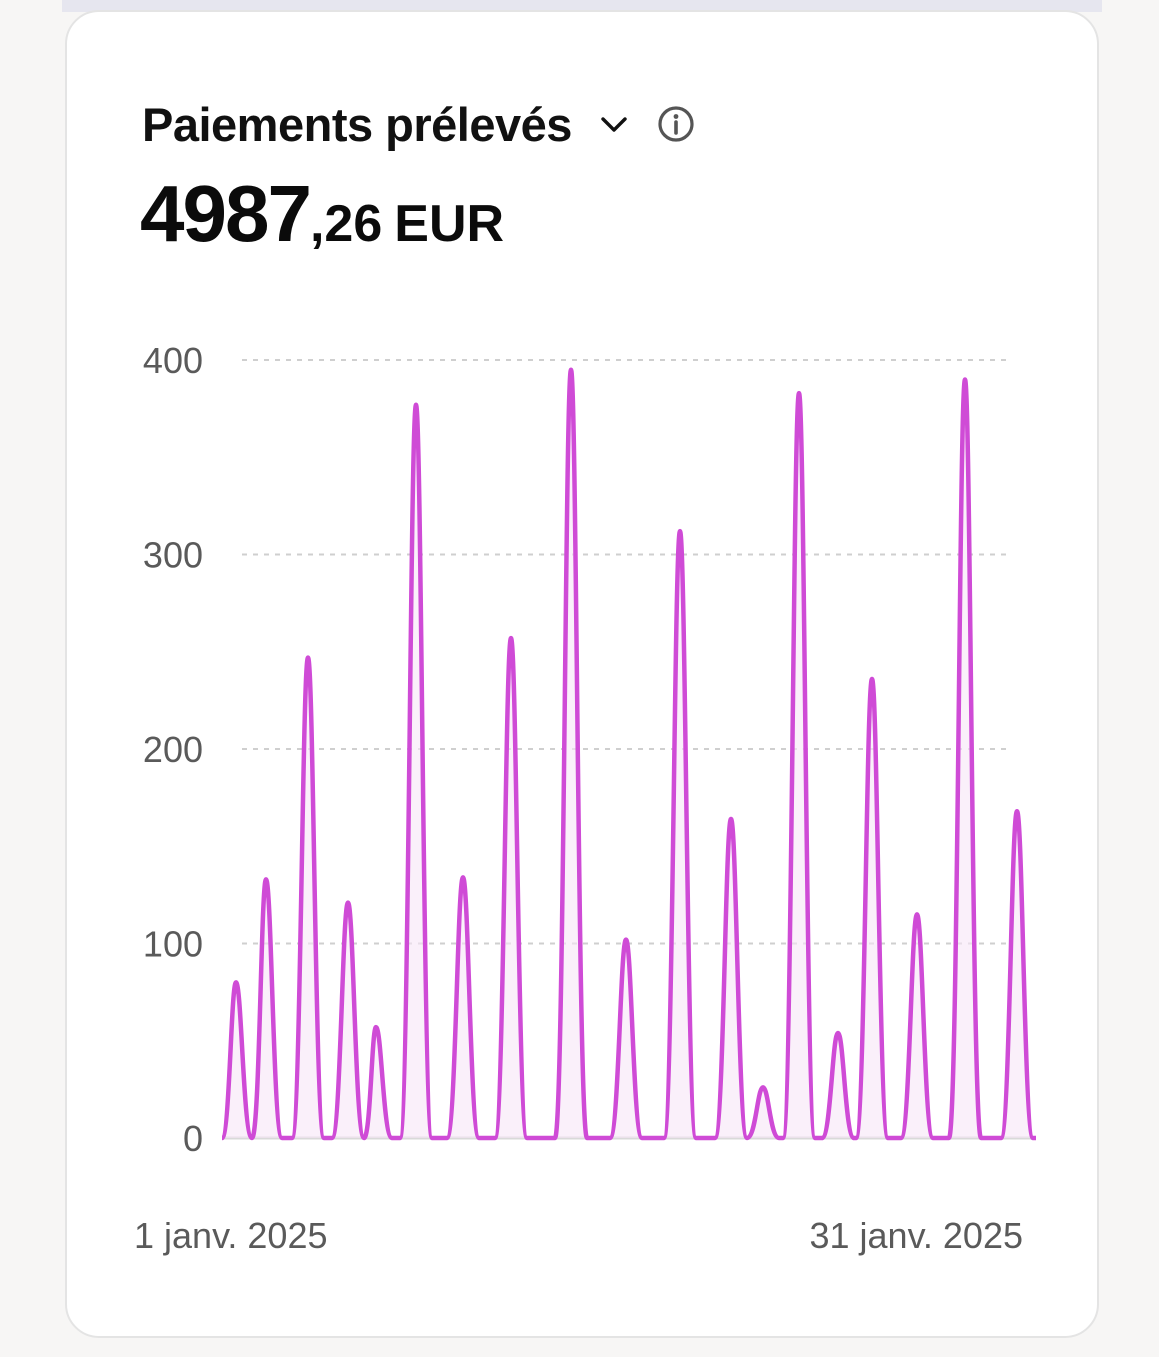 The width and height of the screenshot is (1159, 1357). I want to click on info-icon, so click(676, 124).